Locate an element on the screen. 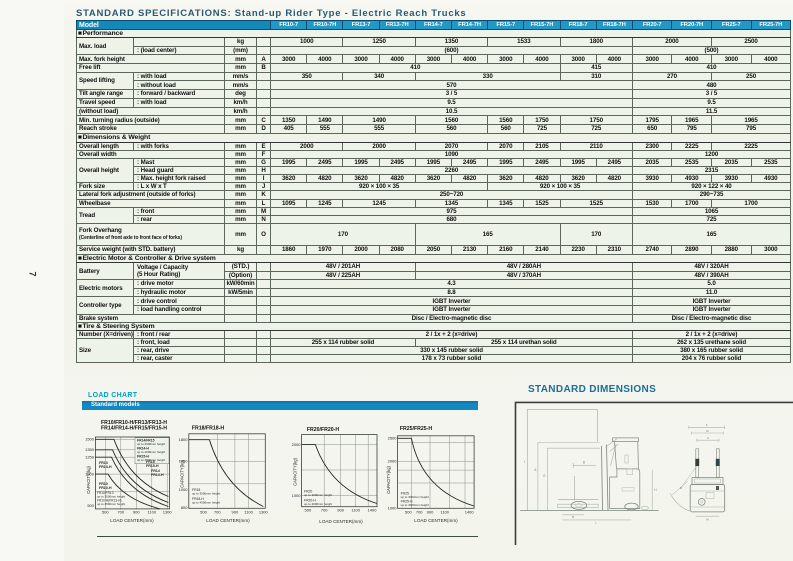 This screenshot has width=793, height=561. svg-text: 1800 is located at coordinates (184, 439).